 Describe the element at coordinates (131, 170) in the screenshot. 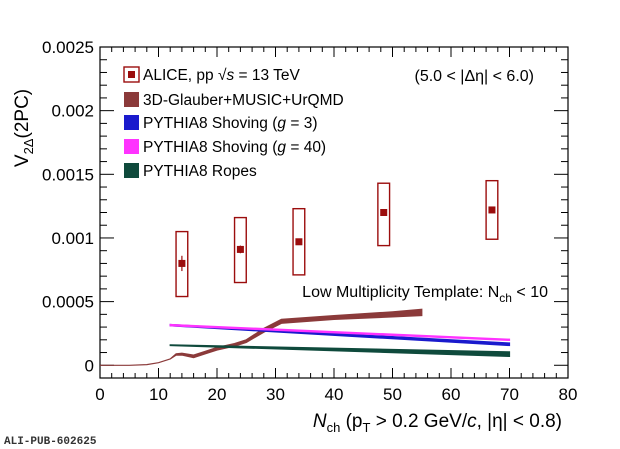

I see `legend-ropes-swatch` at that location.